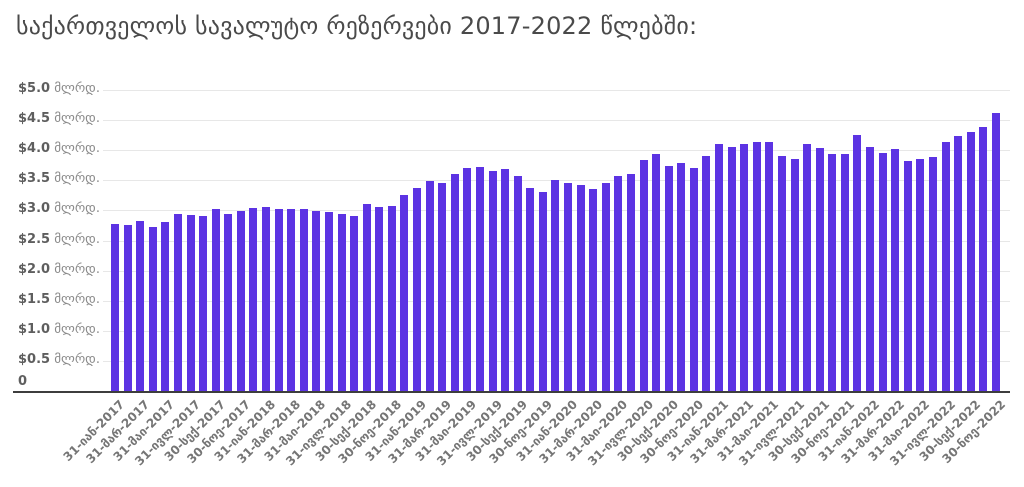  I want to click on y-axis-tick-label: $3.0 მლრდ., so click(59, 208).